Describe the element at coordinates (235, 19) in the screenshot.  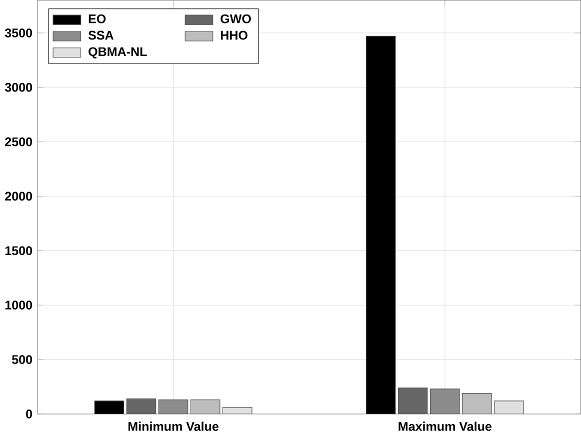
I see `legend-label: GWO` at that location.